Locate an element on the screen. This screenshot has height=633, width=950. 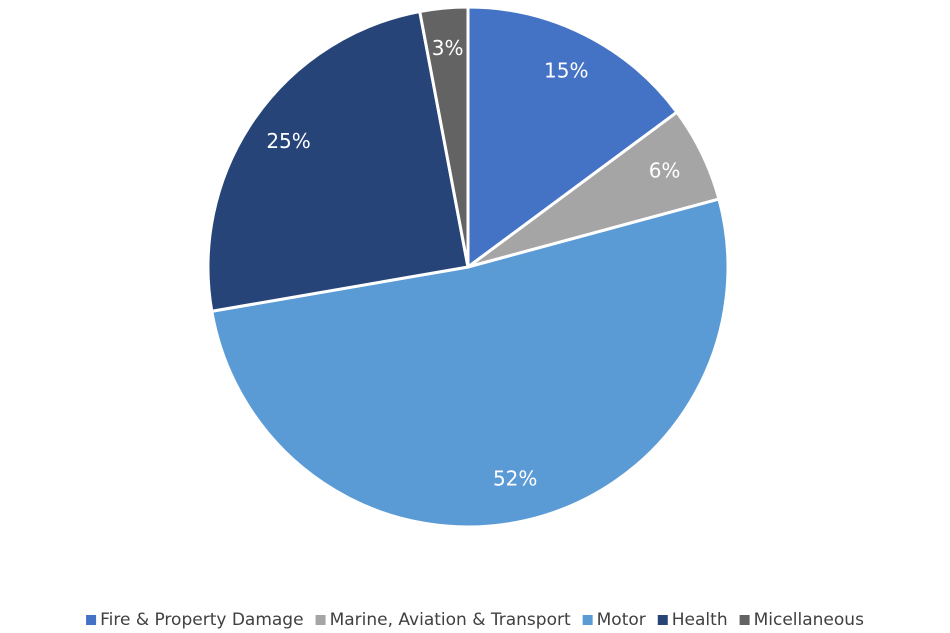
legend-label: Motor is located at coordinates (621, 620).